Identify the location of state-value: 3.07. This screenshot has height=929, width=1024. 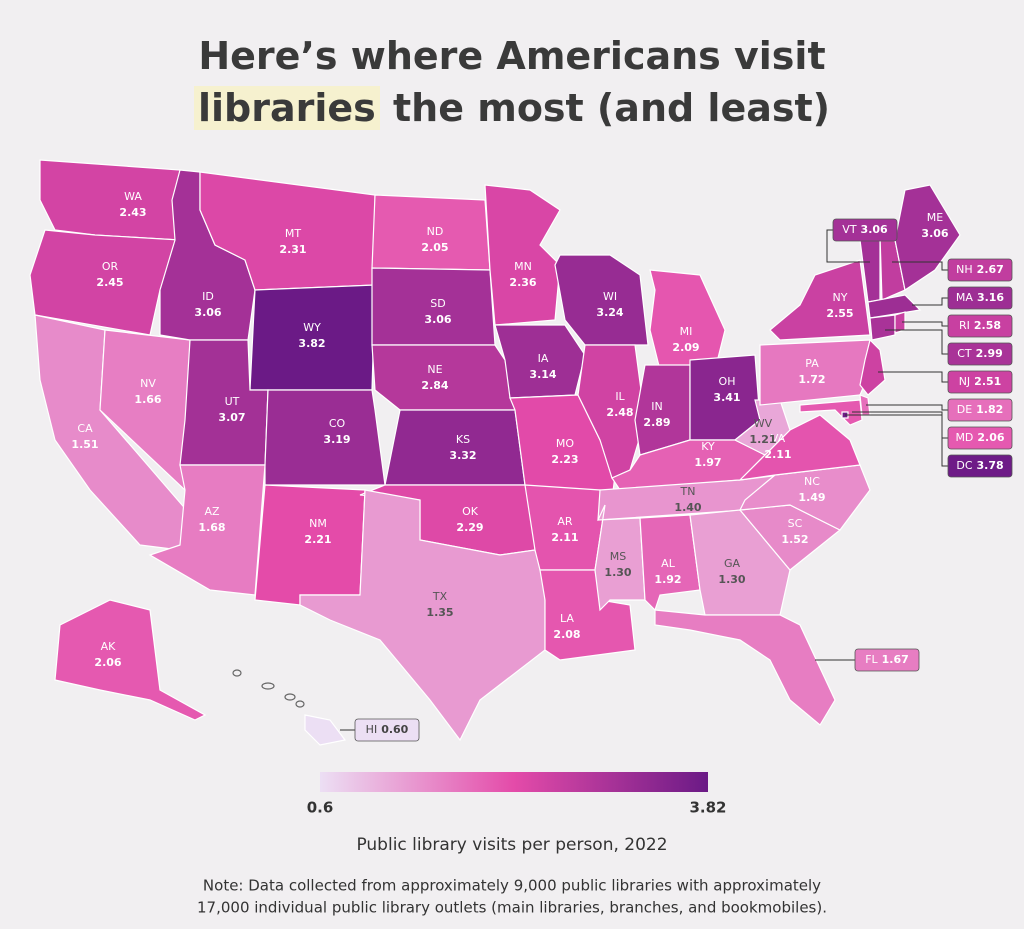
(231, 417).